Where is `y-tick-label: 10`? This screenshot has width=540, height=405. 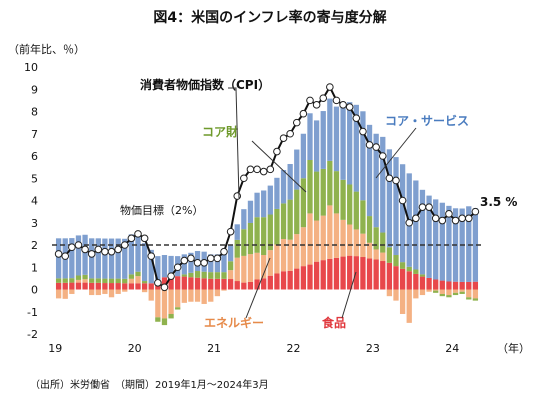 y-tick-label: 10 is located at coordinates (31, 67).